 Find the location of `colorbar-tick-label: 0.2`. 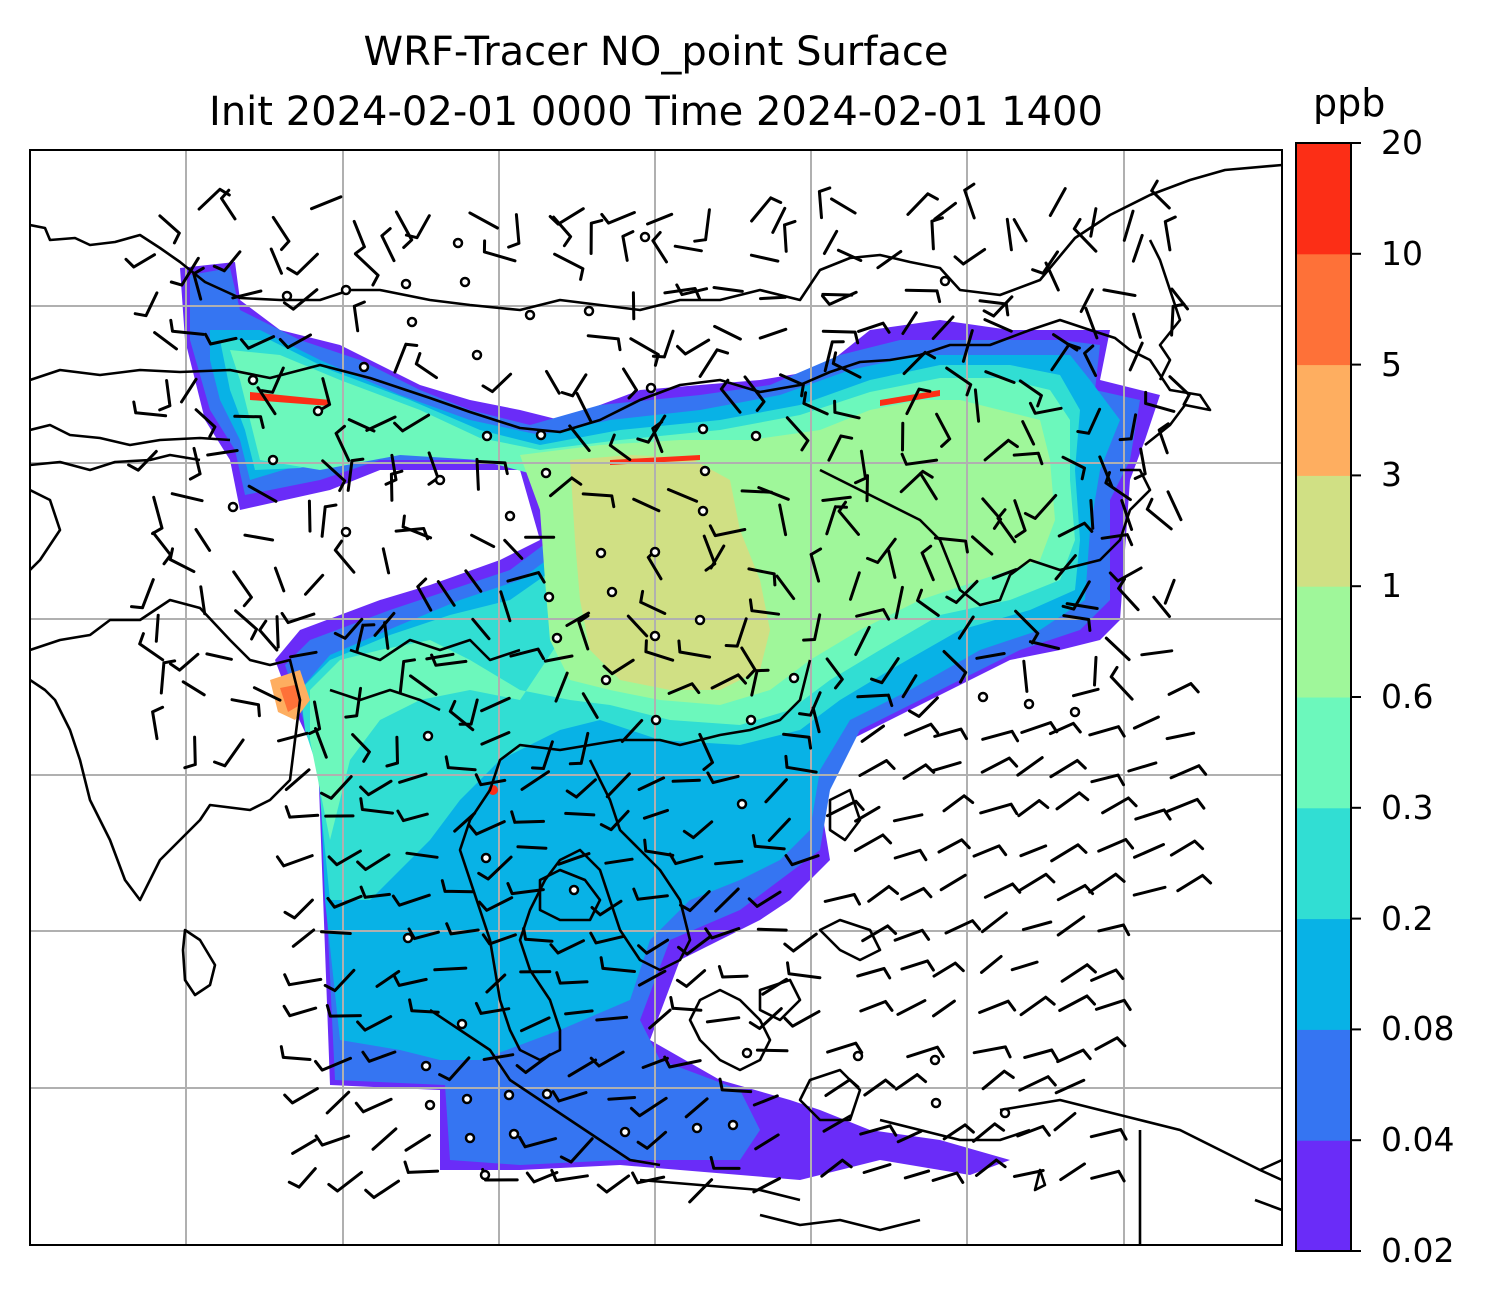

colorbar-tick-label: 0.2 is located at coordinates (1407, 918).